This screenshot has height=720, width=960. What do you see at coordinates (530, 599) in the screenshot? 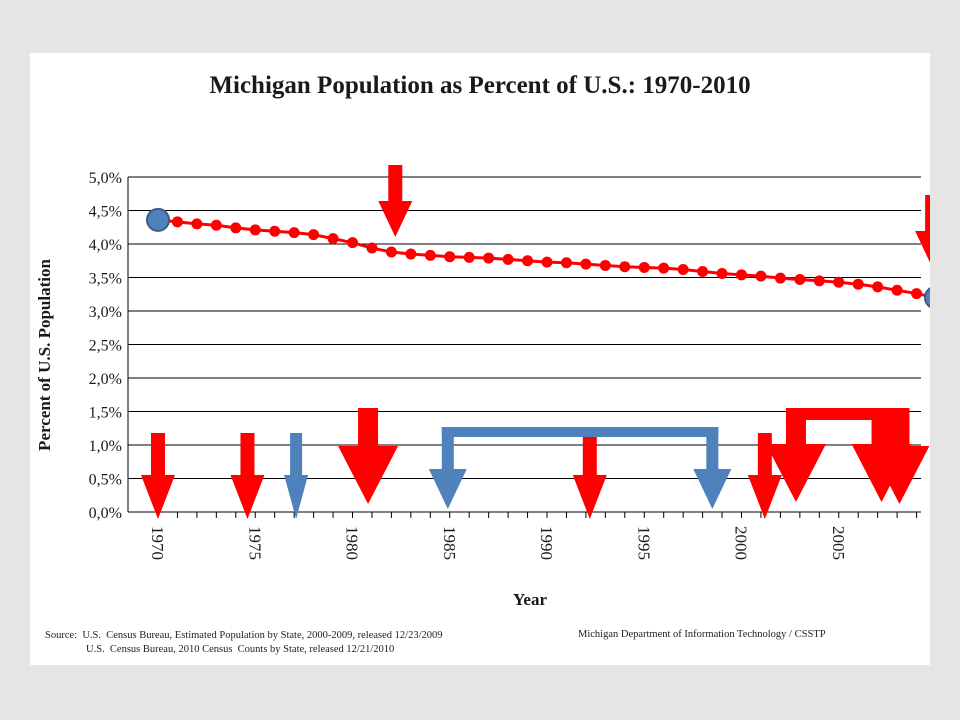
I see `x-axis-label: Year` at bounding box center [530, 599].